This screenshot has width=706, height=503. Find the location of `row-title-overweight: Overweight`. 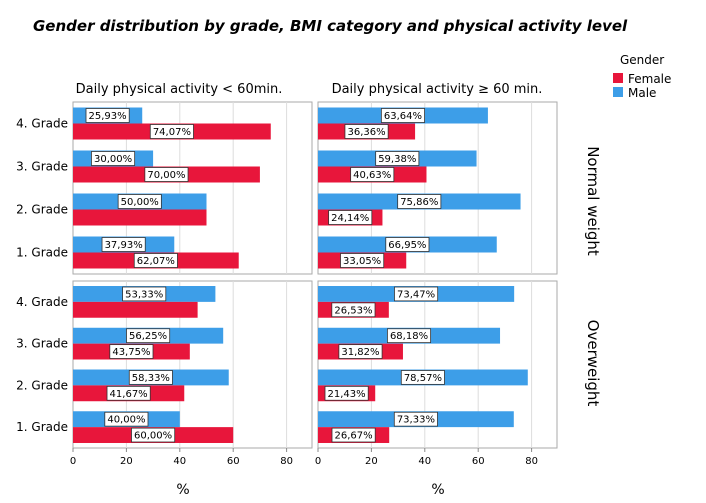

row-title-overweight: Overweight is located at coordinates (593, 363).